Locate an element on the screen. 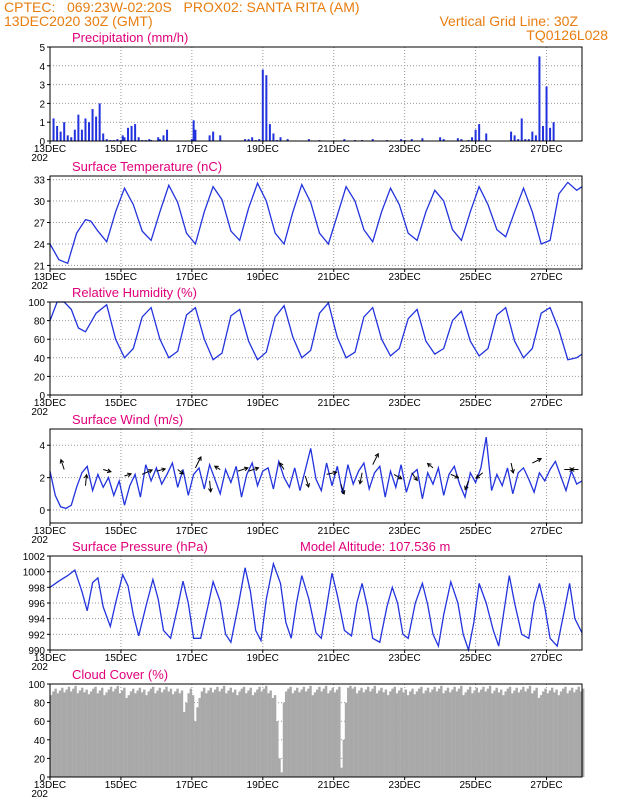 This screenshot has height=800, width=618. cloud-ytick-label: 40 is located at coordinates (40, 741).